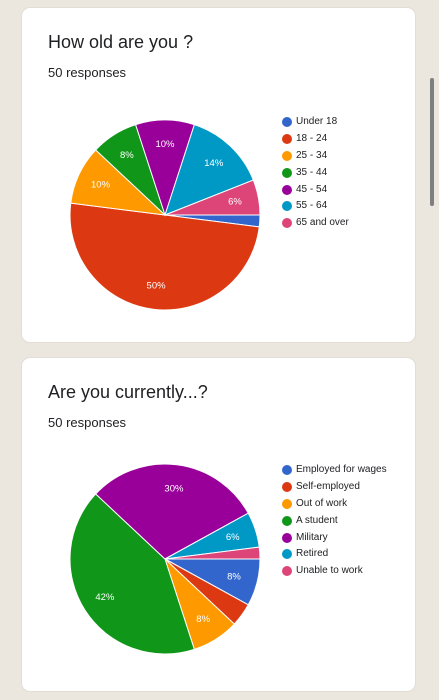 The height and width of the screenshot is (700, 439). Describe the element at coordinates (132, 574) in the screenshot. I see `pie-slice-a-student` at that location.